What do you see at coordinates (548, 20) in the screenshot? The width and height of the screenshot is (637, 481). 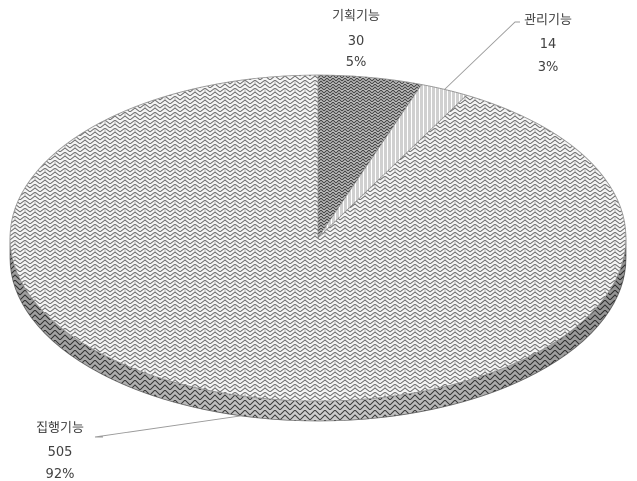 I see `slice-name-label: 관리기능` at bounding box center [548, 20].